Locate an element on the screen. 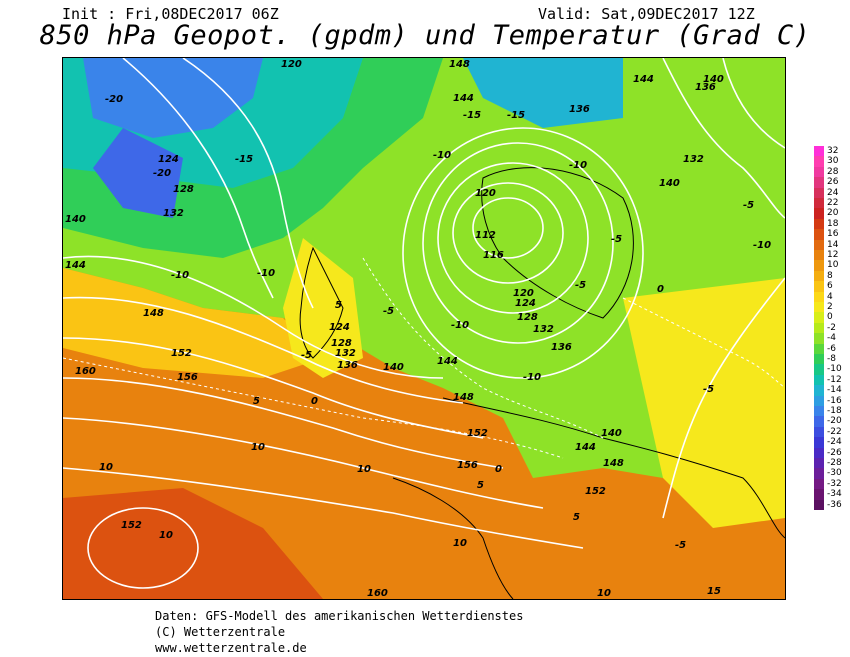 This screenshot has height=657, width=850. label-geopotential-148-e: 148 is located at coordinates (613, 463).